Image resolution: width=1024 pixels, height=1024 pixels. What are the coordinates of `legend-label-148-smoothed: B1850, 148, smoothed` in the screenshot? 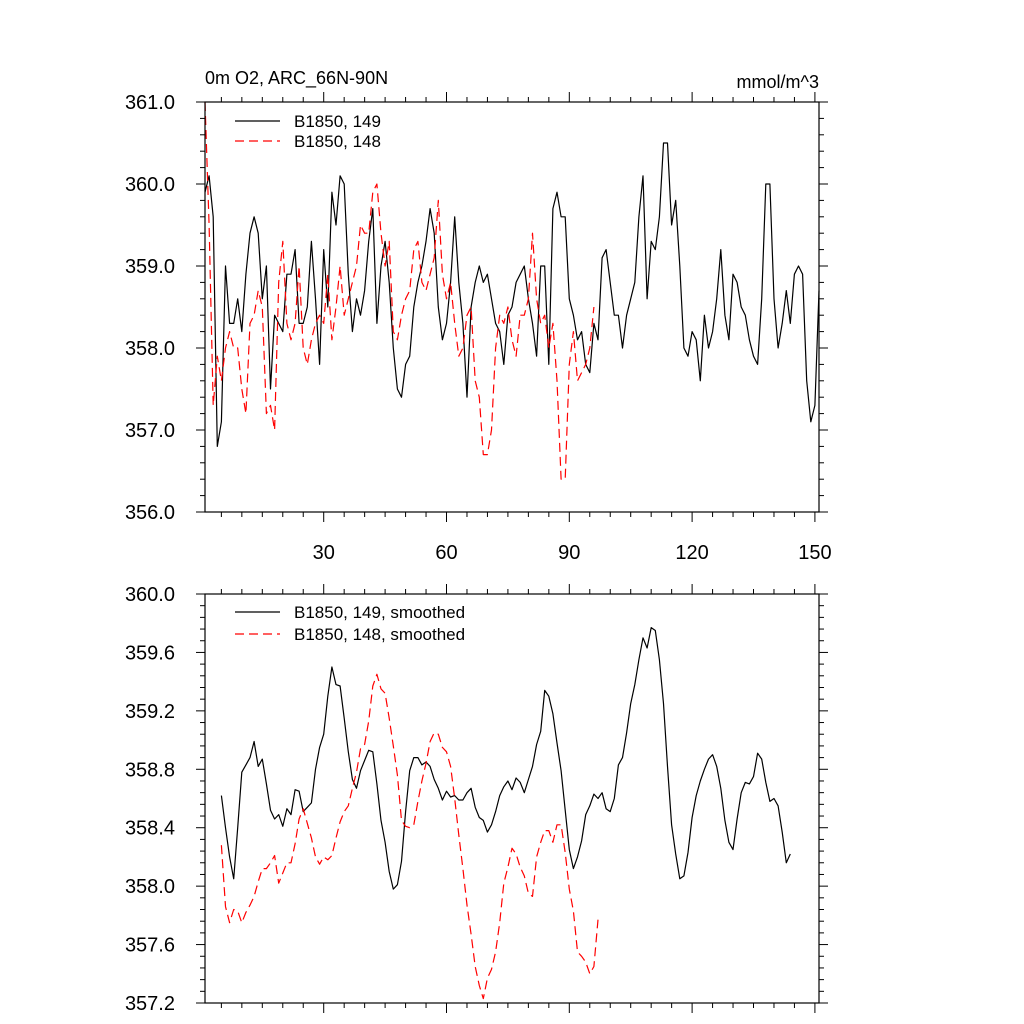 It's located at (379, 634).